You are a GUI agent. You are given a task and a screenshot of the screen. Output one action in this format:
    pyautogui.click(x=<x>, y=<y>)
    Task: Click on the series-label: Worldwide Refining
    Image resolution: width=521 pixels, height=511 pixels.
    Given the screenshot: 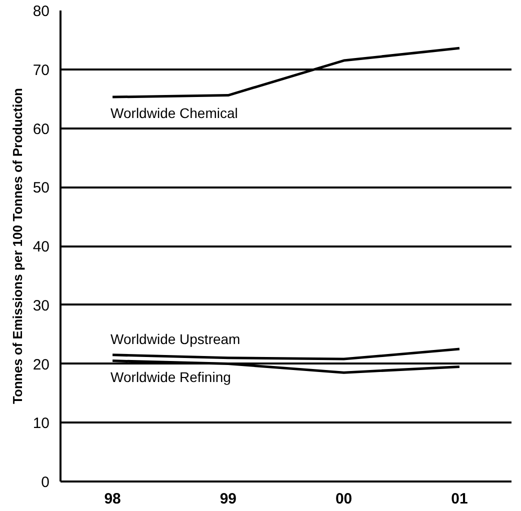 What is the action you would take?
    pyautogui.click(x=170, y=376)
    